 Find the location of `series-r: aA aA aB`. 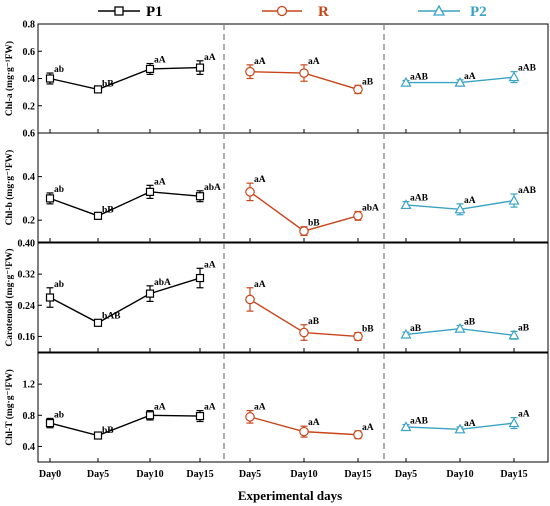

series-r: aA aA aB is located at coordinates (309, 76).